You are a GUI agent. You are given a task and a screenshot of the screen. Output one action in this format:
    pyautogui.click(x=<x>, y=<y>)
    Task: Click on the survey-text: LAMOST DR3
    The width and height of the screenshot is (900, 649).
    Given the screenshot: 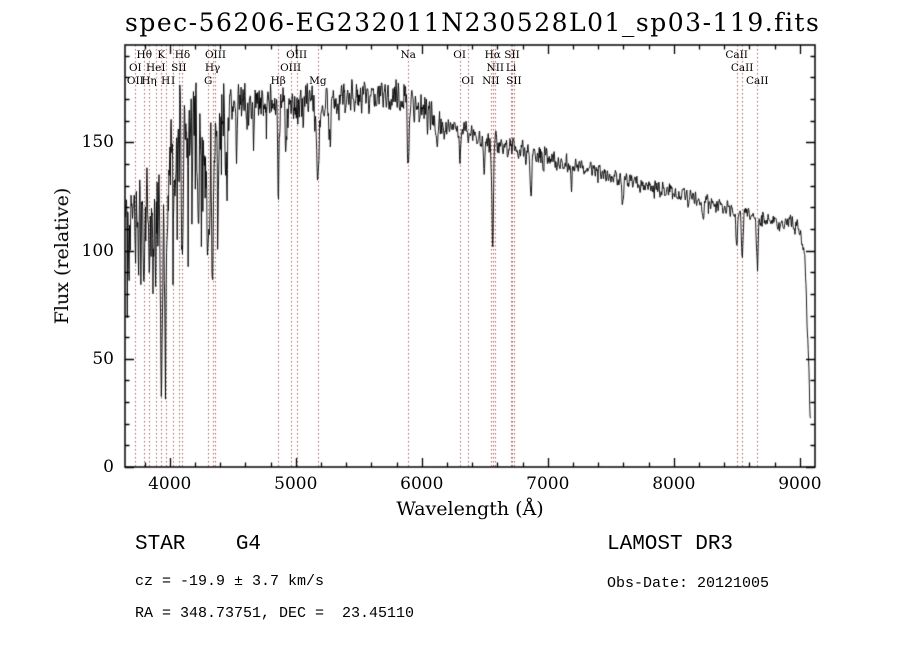 What is the action you would take?
    pyautogui.click(x=670, y=544)
    